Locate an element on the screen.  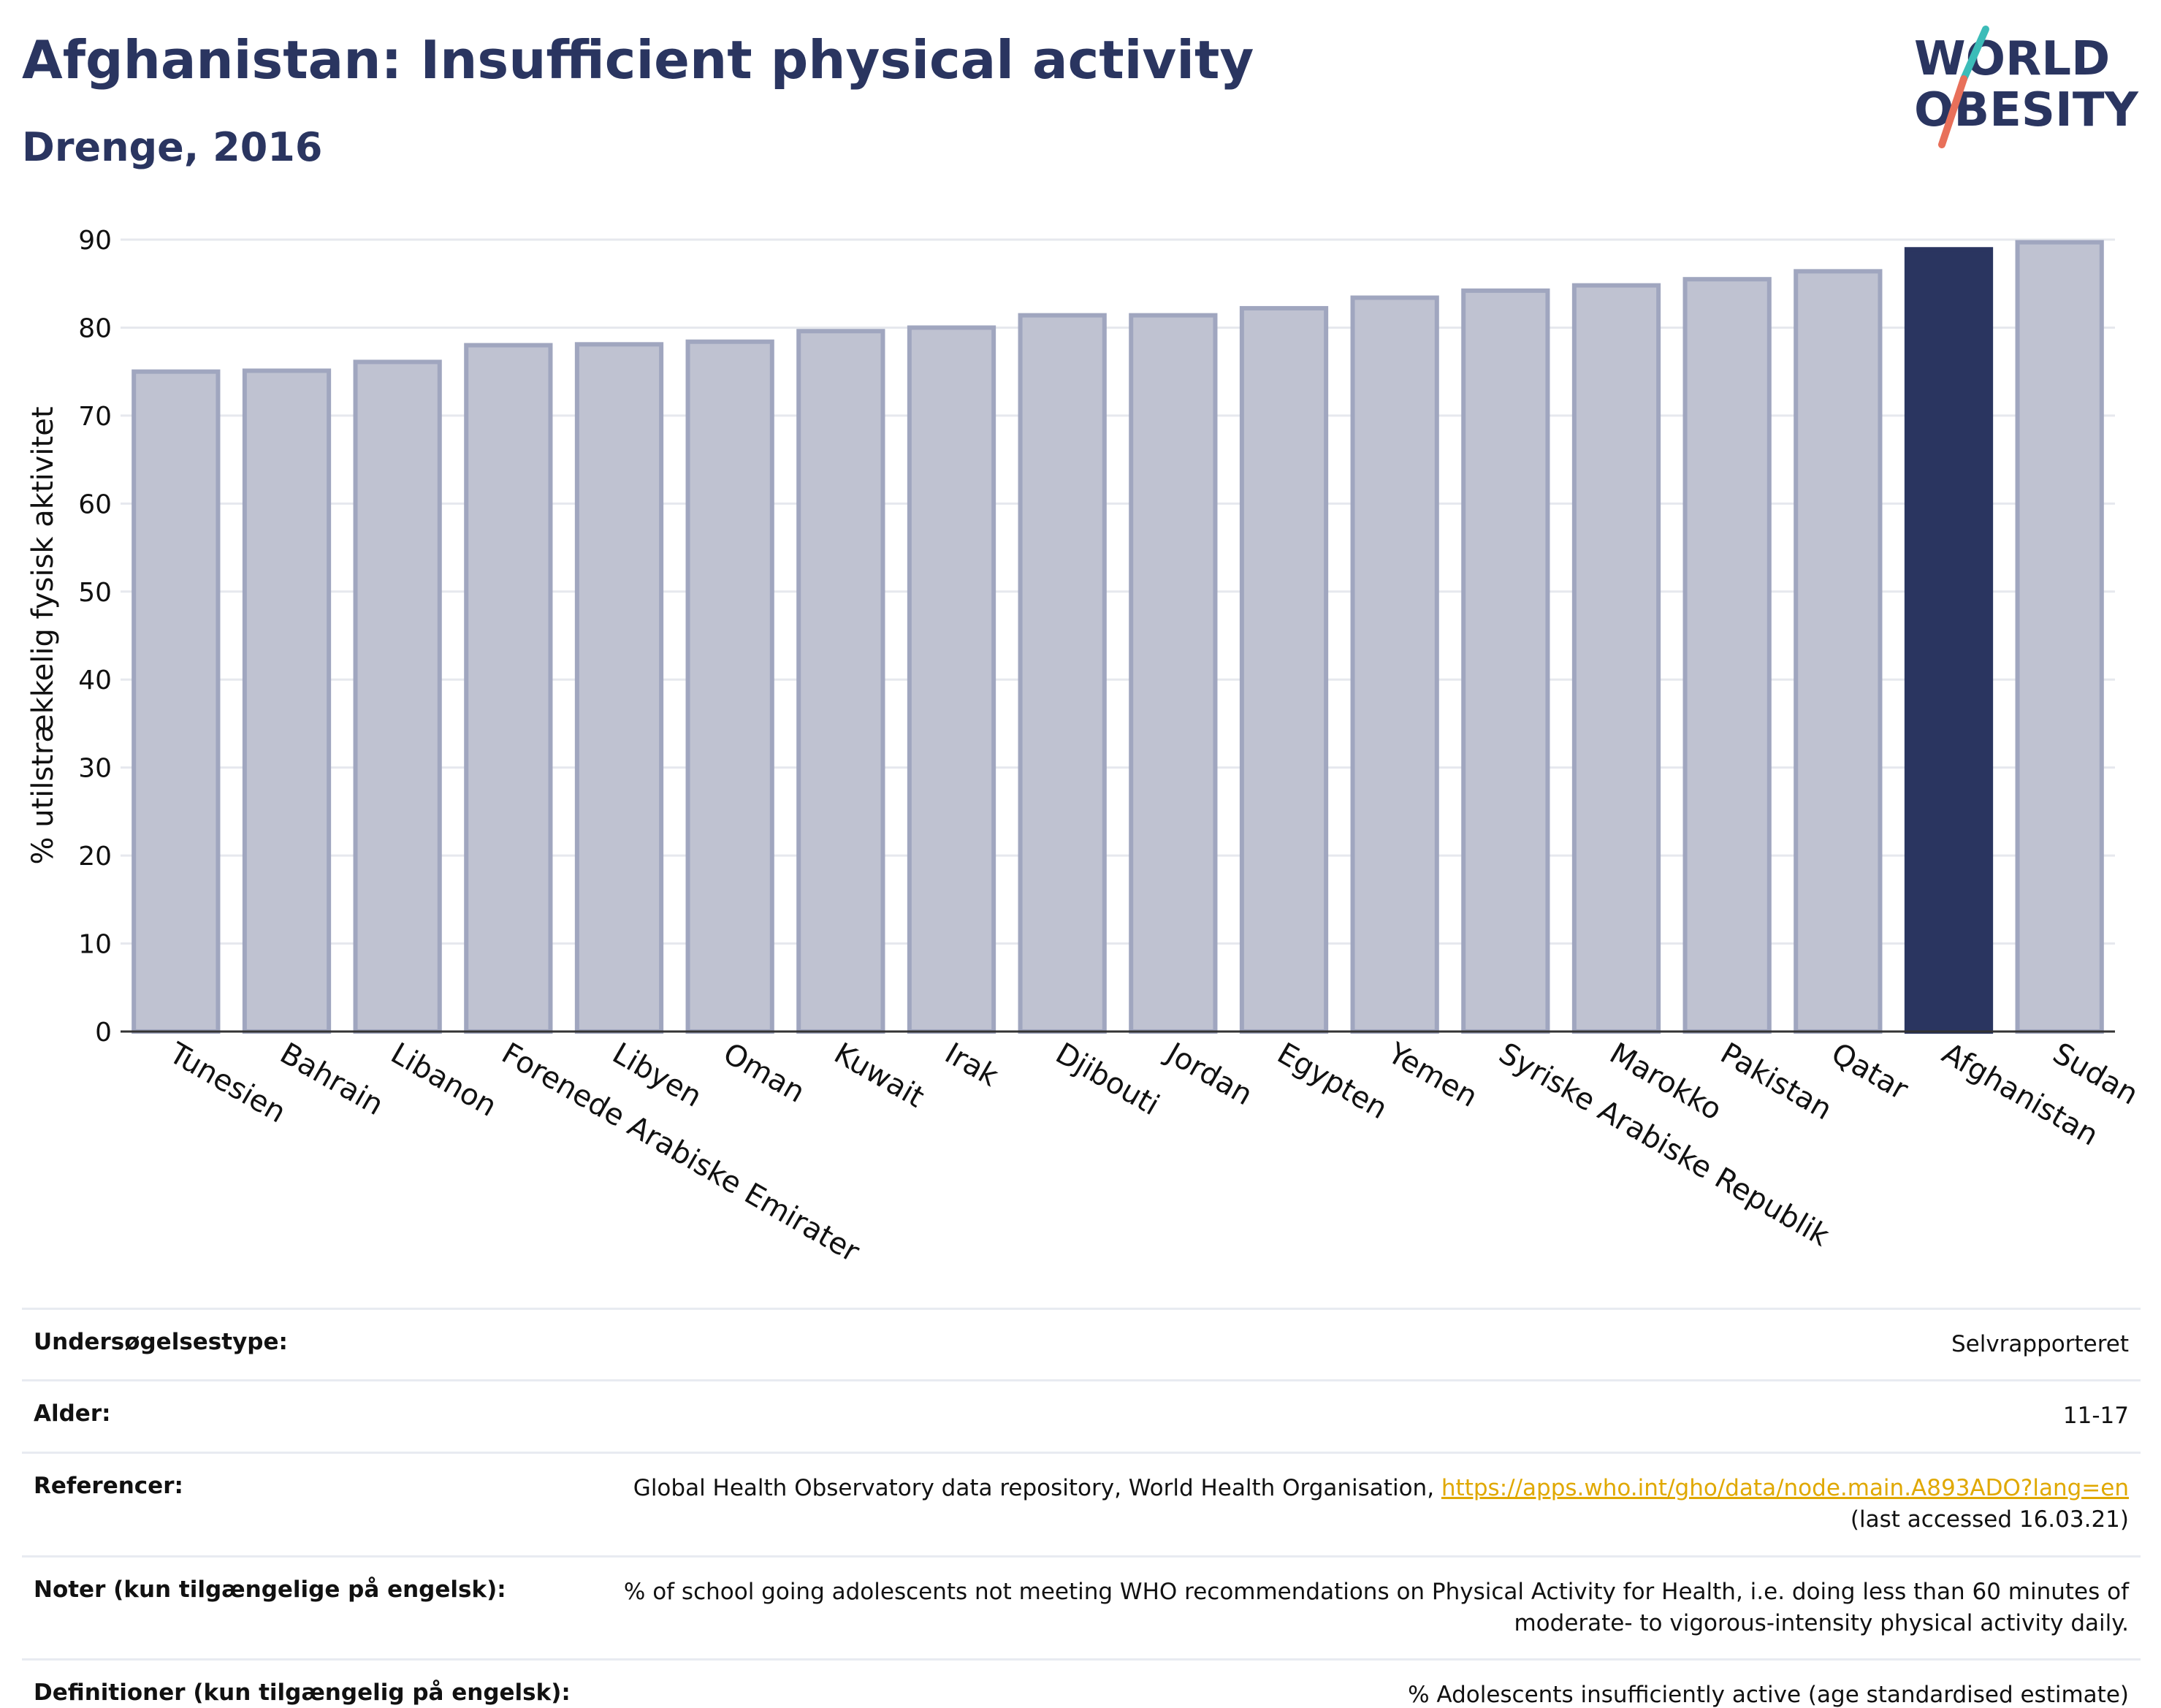
y-tick-label: 70 is located at coordinates (95, 417).